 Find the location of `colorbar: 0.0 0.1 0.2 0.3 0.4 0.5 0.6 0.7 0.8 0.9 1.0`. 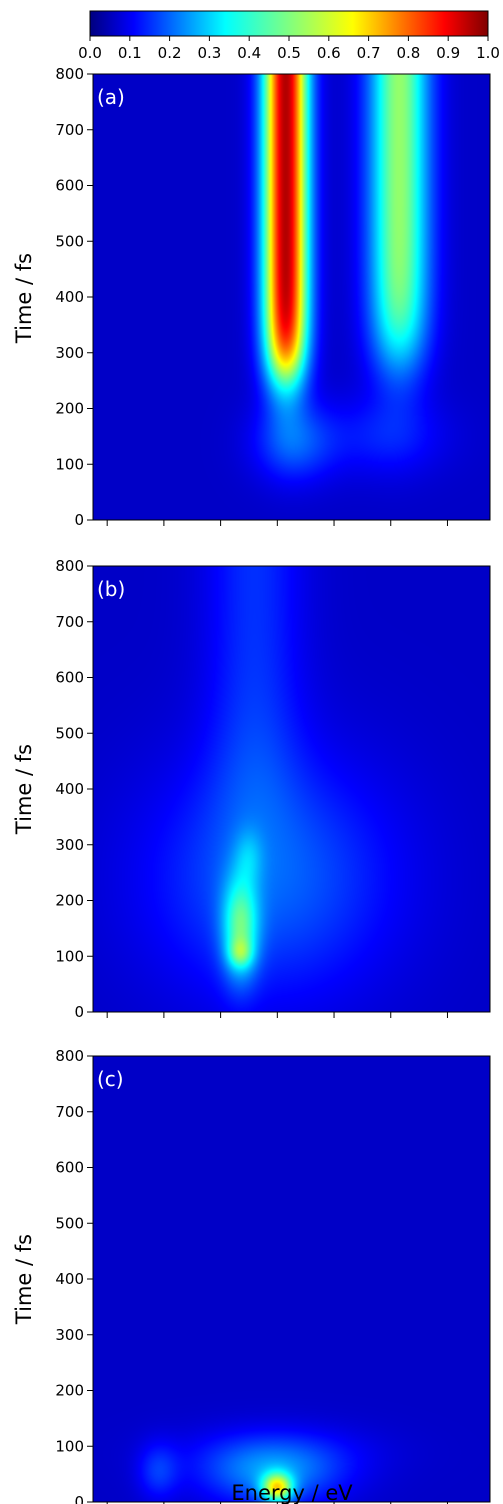

colorbar: 0.0 0.1 0.2 0.3 0.4 0.5 0.6 0.7 0.8 0.9 1.0 is located at coordinates (289, 36).